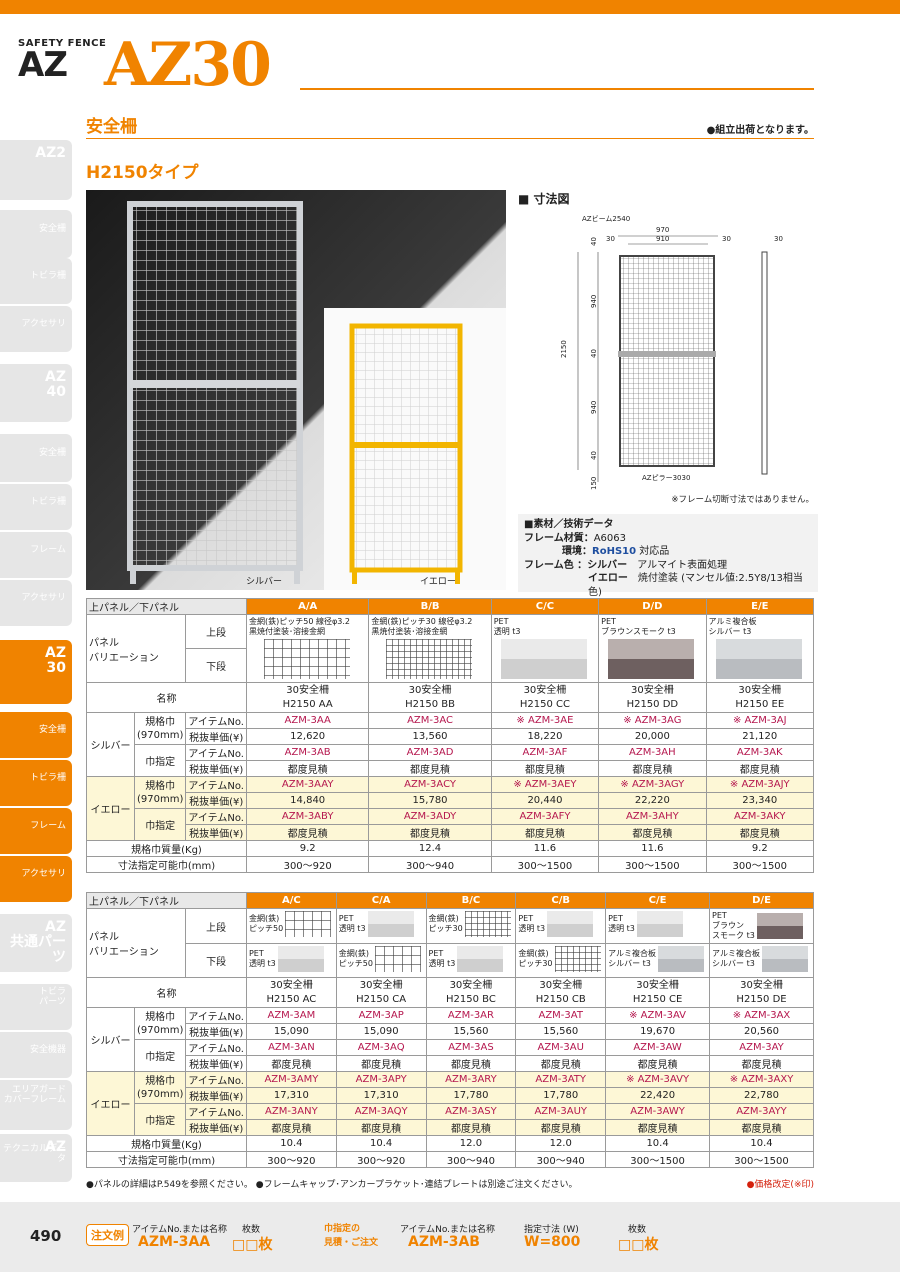 The height and width of the screenshot is (1272, 900). What do you see at coordinates (36, 555) in the screenshot?
I see `sidebar-item-7: フレーム` at bounding box center [36, 555].